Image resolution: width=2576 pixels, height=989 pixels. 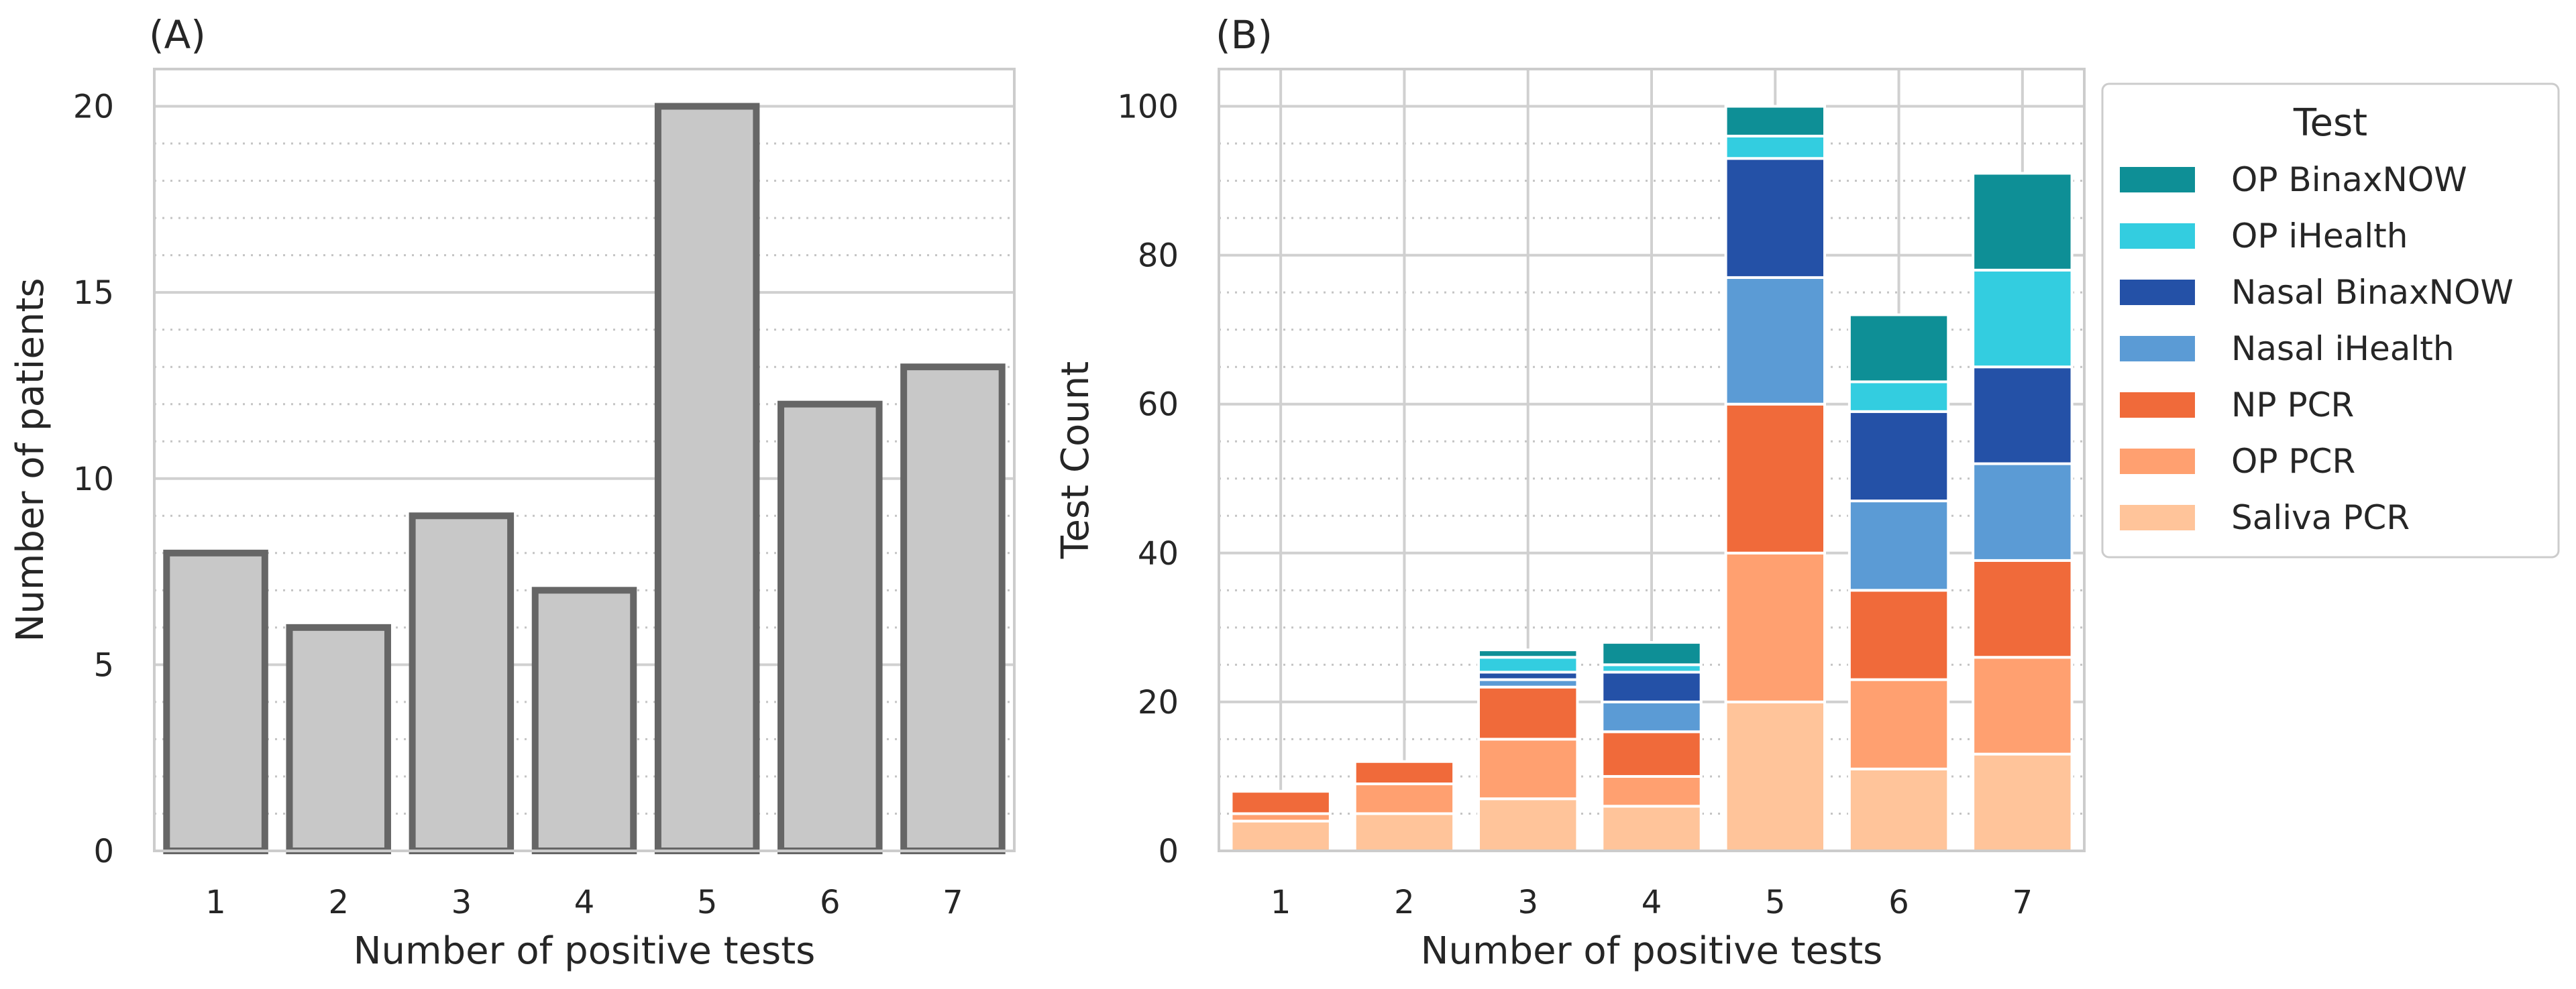 I want to click on panel-b-y-tick-label: 80, so click(x=1158, y=256).